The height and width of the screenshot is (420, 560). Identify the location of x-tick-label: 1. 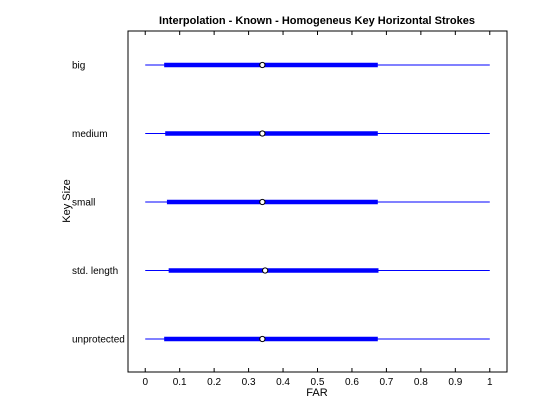
(490, 382).